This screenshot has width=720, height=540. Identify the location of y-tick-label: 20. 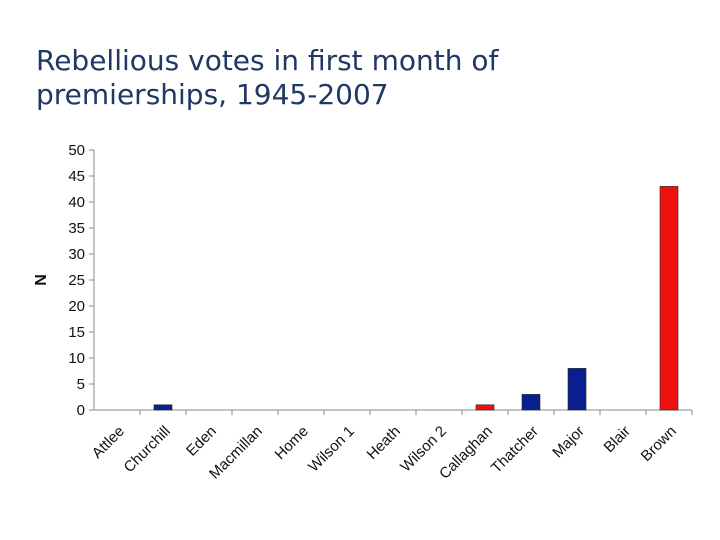
(76, 306).